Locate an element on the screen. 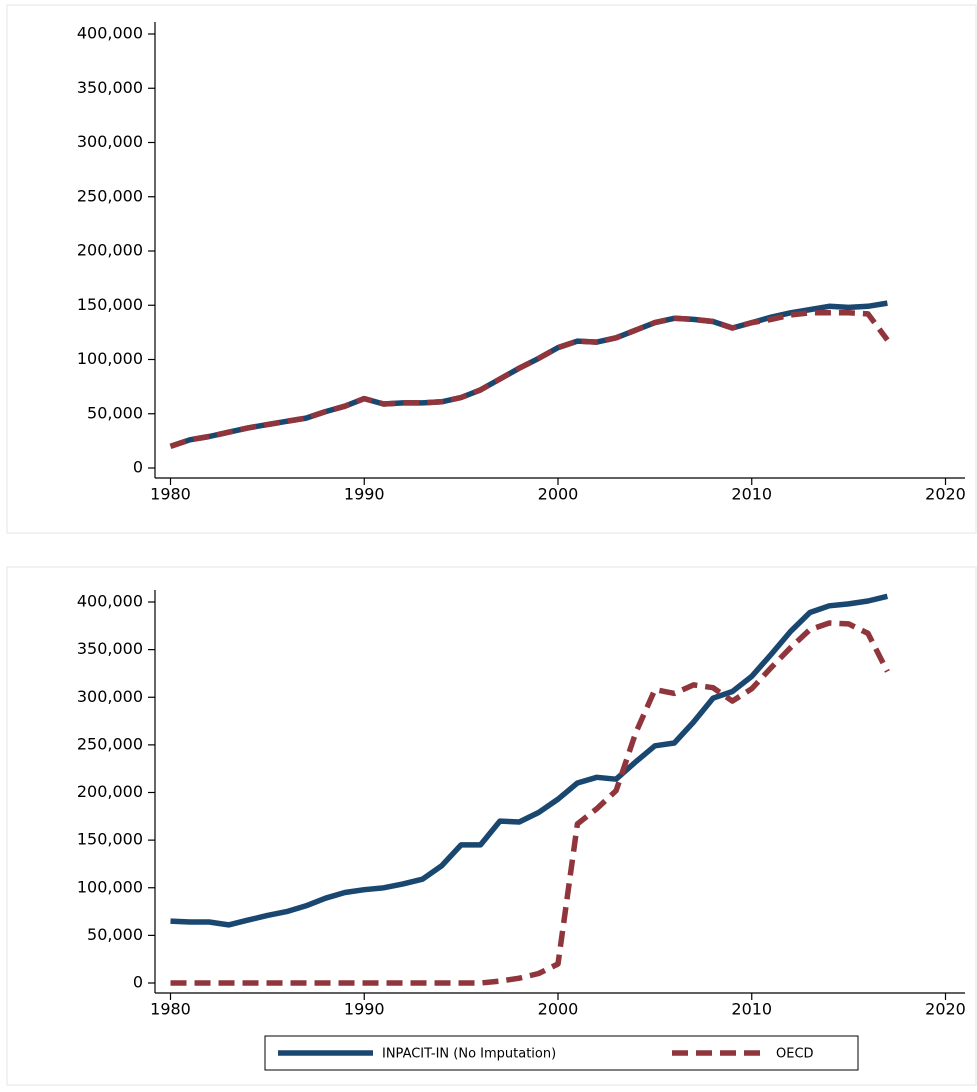  legend-label: INPACIT-IN (No Imputation) is located at coordinates (469, 1054).